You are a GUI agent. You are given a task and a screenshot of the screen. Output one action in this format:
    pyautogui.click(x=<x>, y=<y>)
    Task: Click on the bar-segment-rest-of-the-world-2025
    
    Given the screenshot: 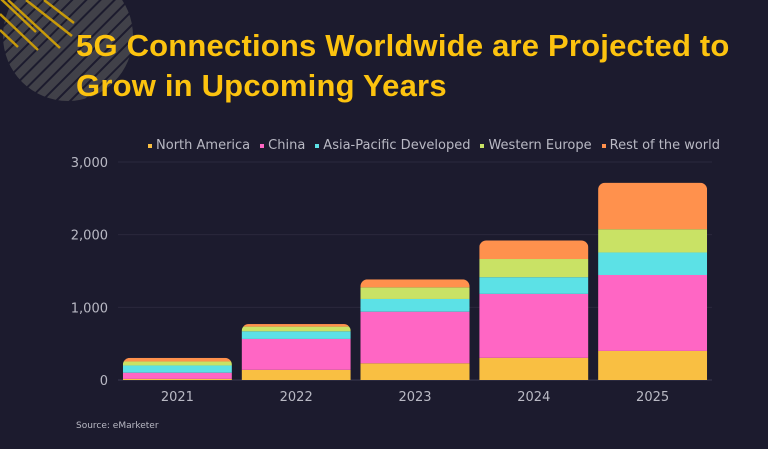 What is the action you would take?
    pyautogui.click(x=653, y=206)
    